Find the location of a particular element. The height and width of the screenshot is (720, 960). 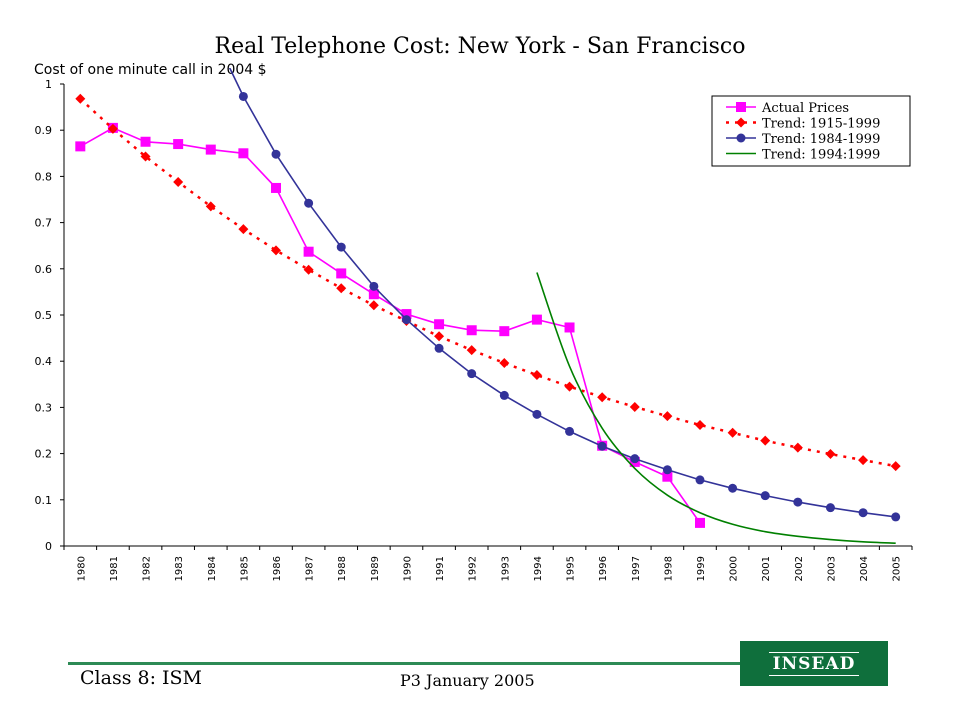

y-tick-label: 0.4 is located at coordinates (44, 361).